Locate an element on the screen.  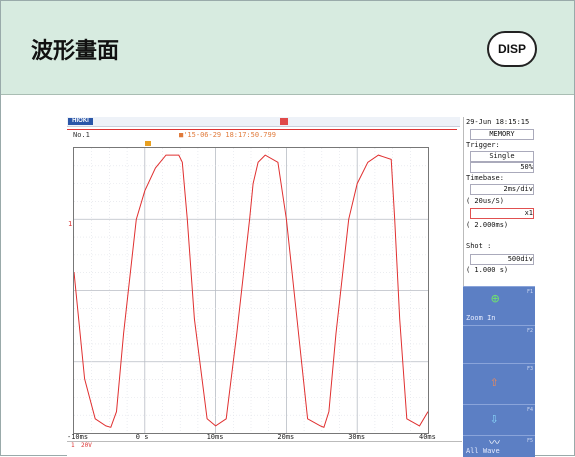
x-tick-label: 0 s is located at coordinates (142, 437).